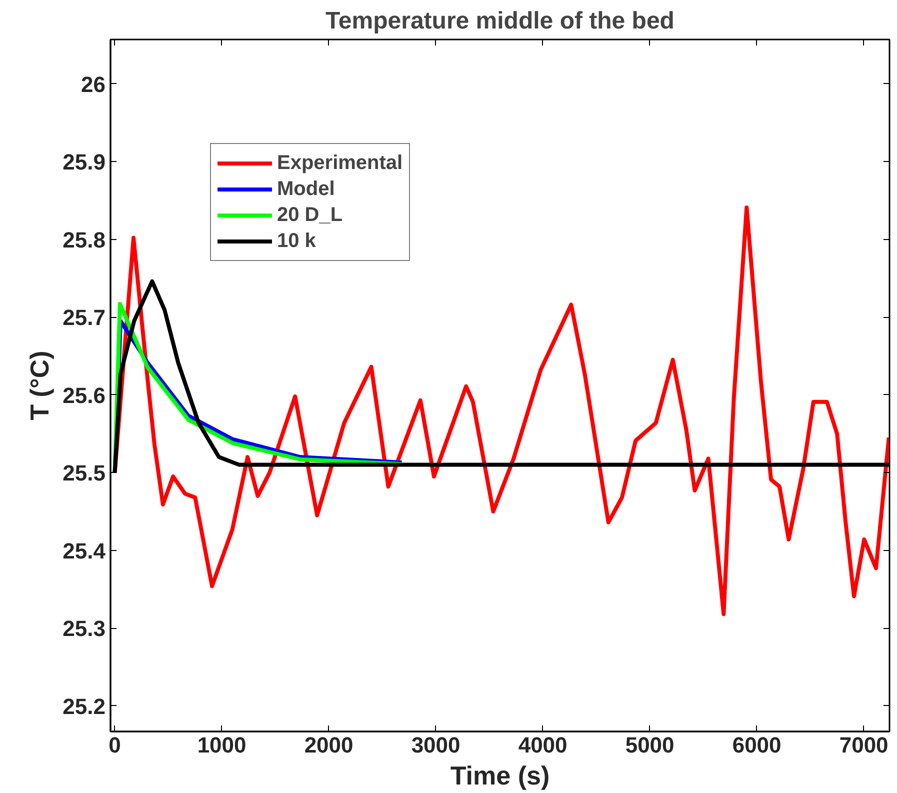 The image size is (897, 793). I want to click on y-tick-label: 26, so click(93, 84).